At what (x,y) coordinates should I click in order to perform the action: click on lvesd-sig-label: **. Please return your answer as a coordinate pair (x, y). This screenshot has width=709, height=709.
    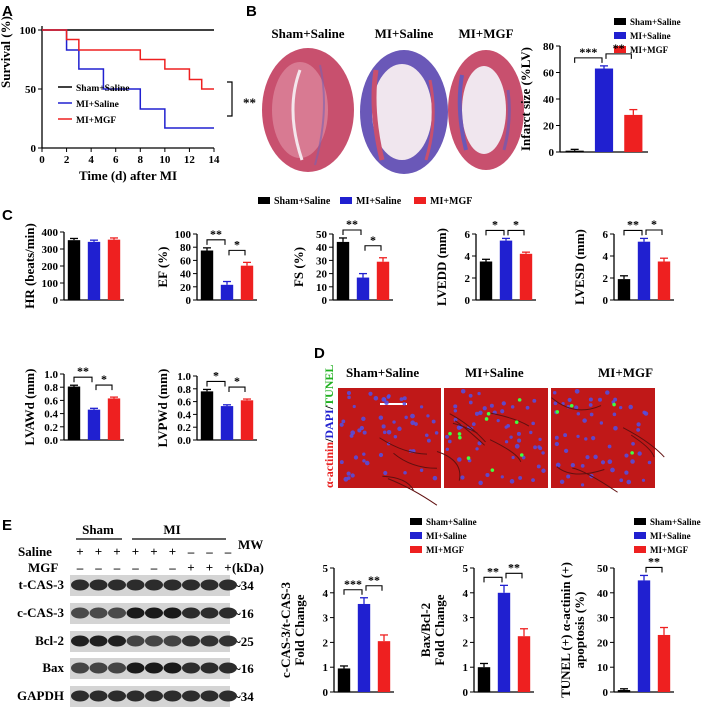
    Looking at the image, I should click on (633, 224).